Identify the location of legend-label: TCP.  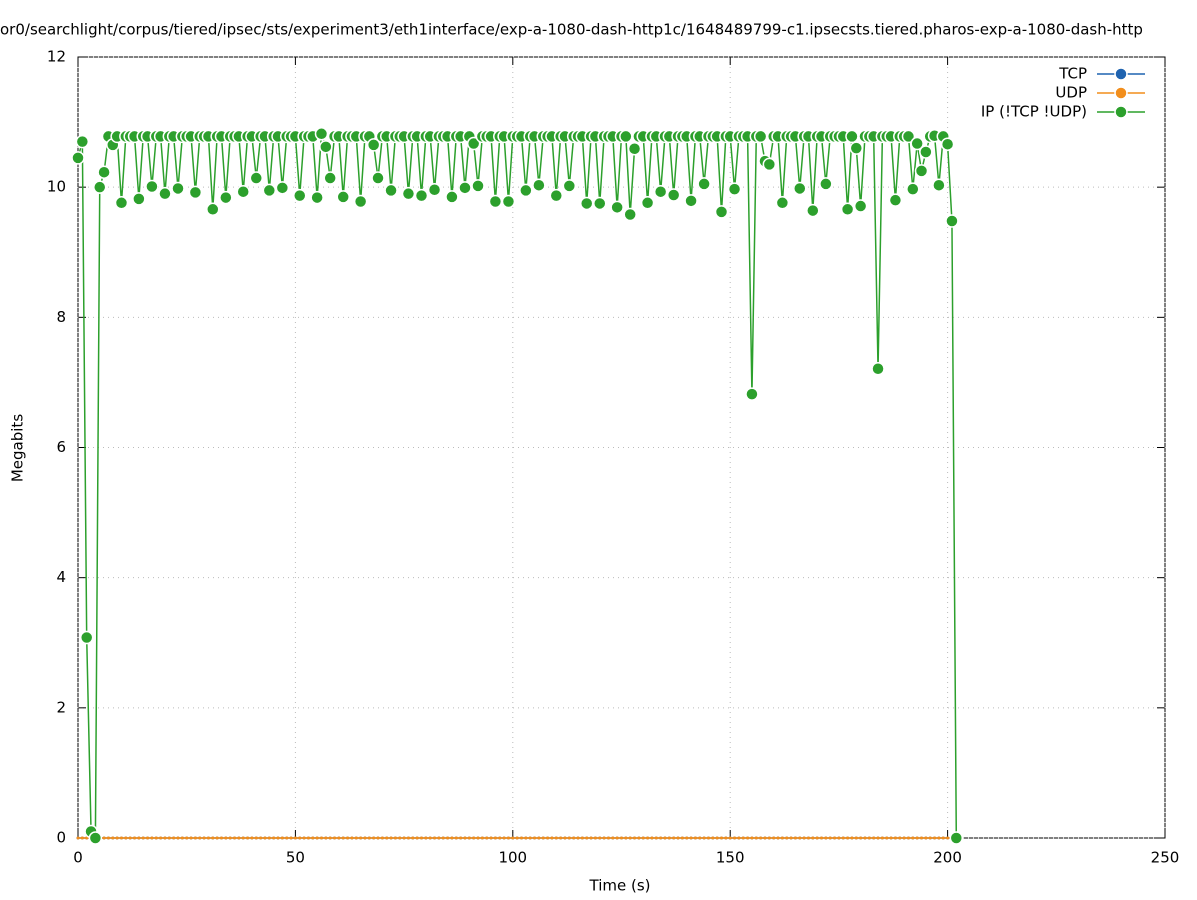
(1072, 74).